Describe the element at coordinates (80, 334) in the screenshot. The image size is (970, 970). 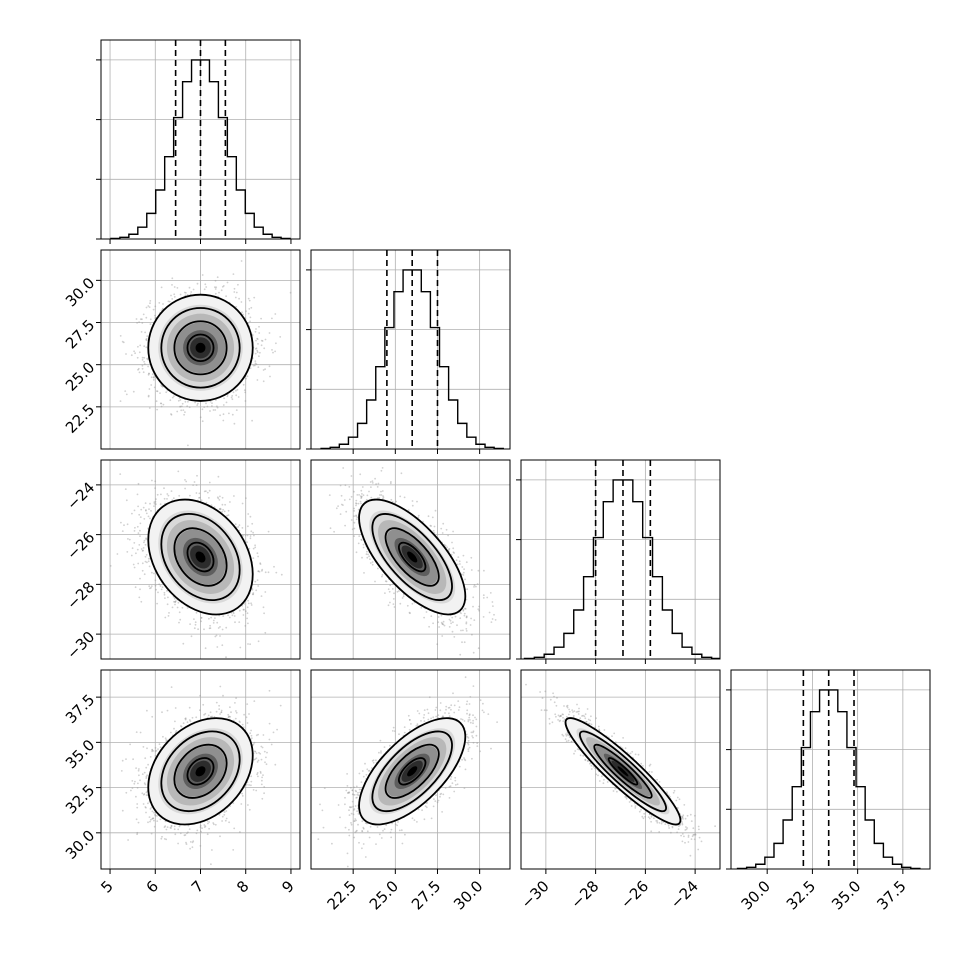
I see `y-tick-label: 27.5` at that location.